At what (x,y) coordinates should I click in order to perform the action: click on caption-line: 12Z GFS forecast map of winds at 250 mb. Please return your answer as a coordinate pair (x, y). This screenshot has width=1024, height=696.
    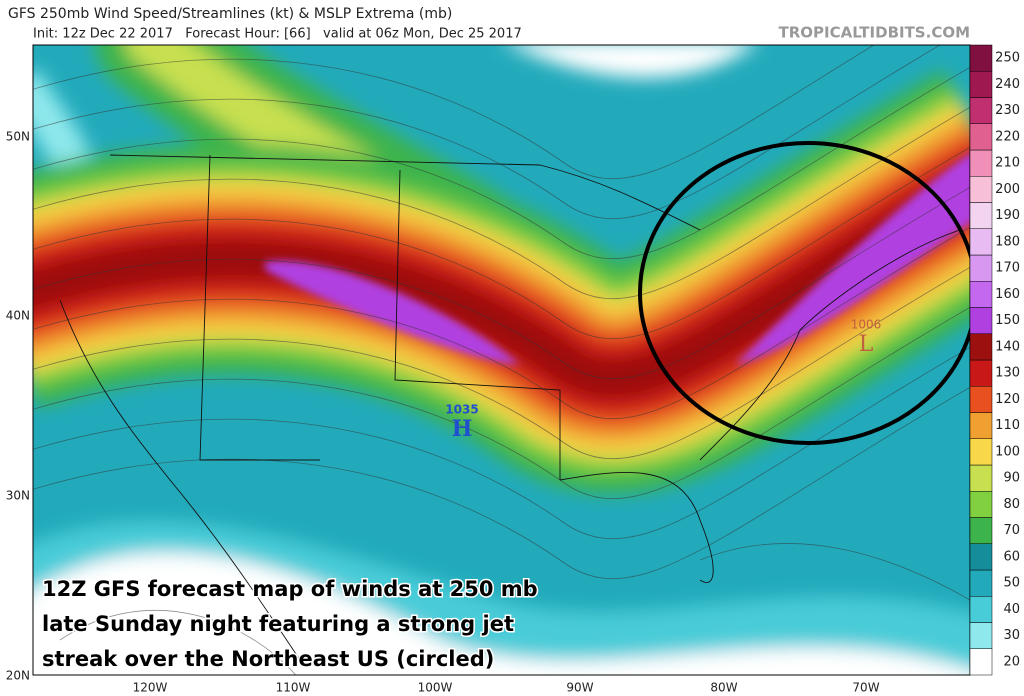
    Looking at the image, I should click on (290, 589).